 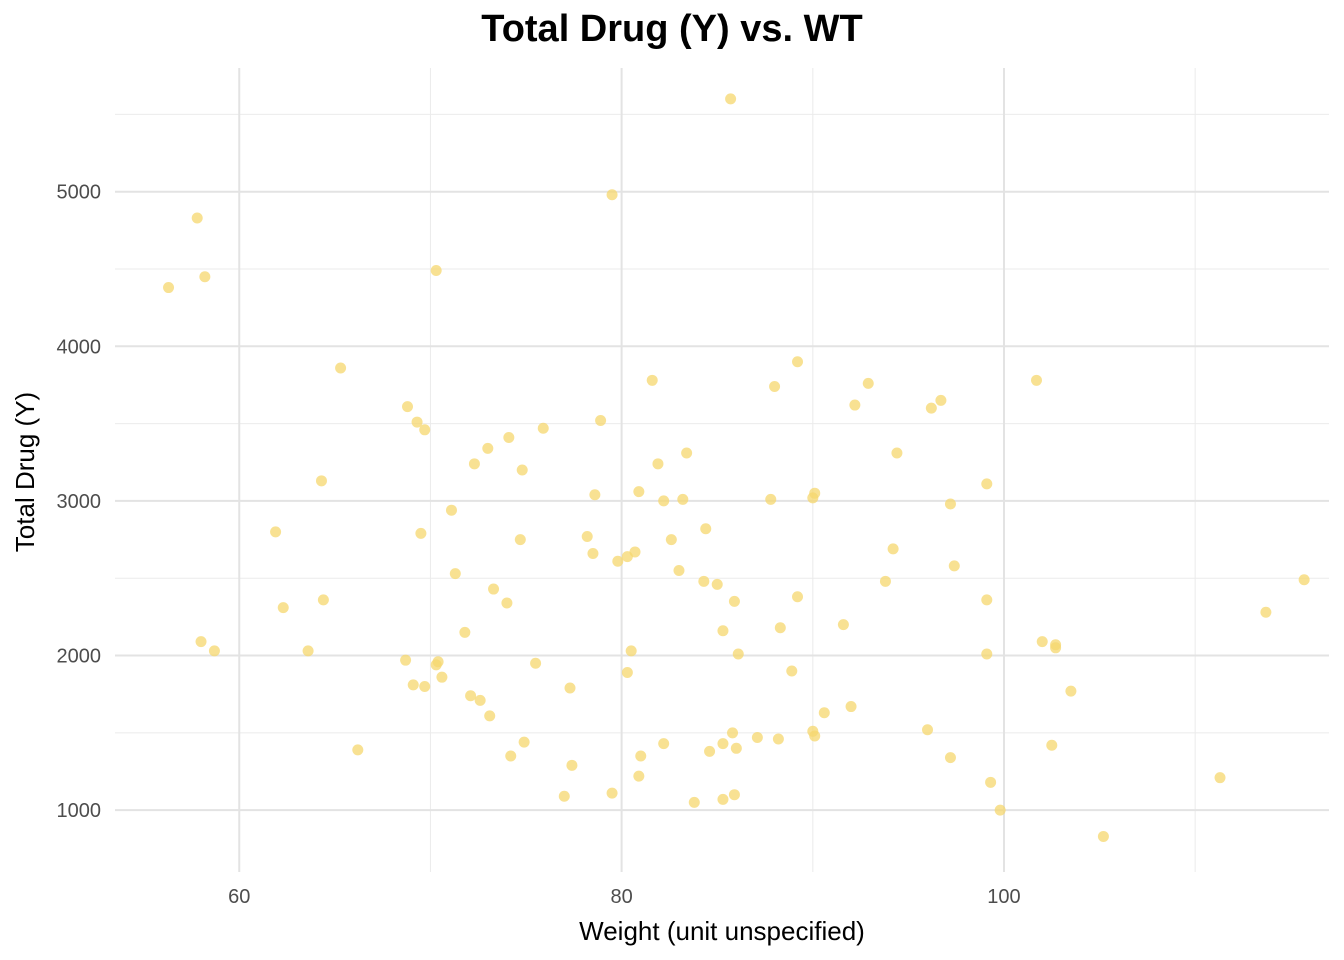 I want to click on x-axis-title: Weight (unit unspecified), so click(x=722, y=931).